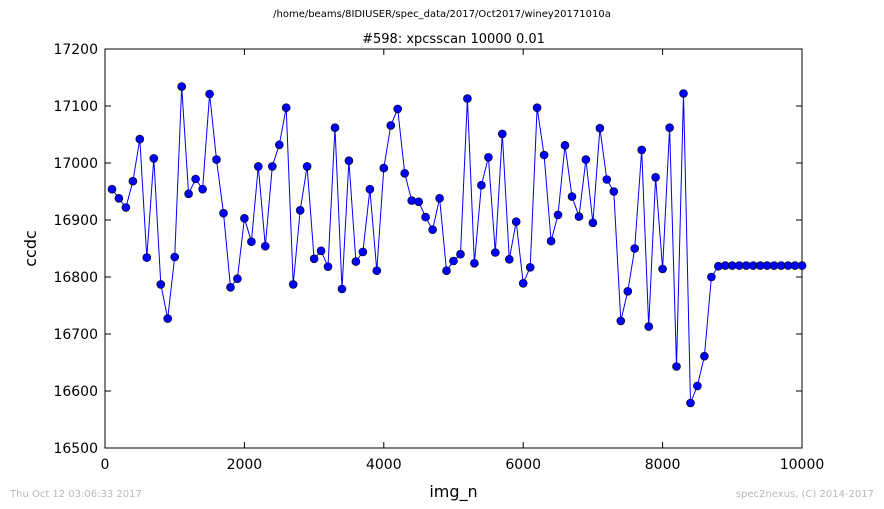 Image resolution: width=884 pixels, height=509 pixels. I want to click on y-tick-label: 16600, so click(75, 392).